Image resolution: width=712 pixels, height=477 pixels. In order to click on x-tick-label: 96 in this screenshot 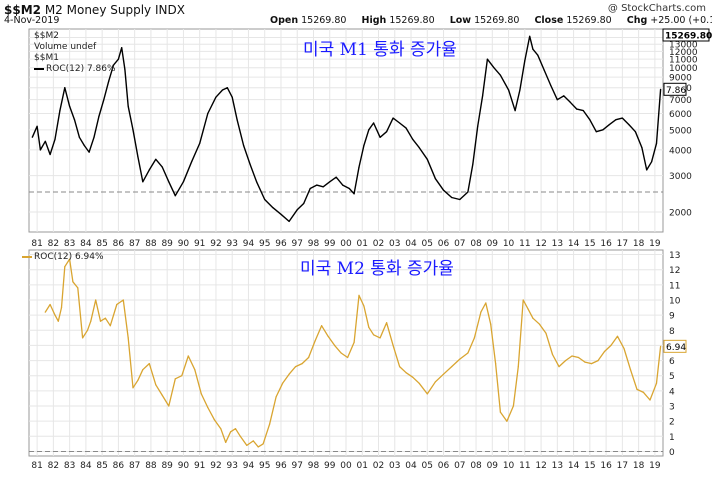, I will do `click(281, 466)`.